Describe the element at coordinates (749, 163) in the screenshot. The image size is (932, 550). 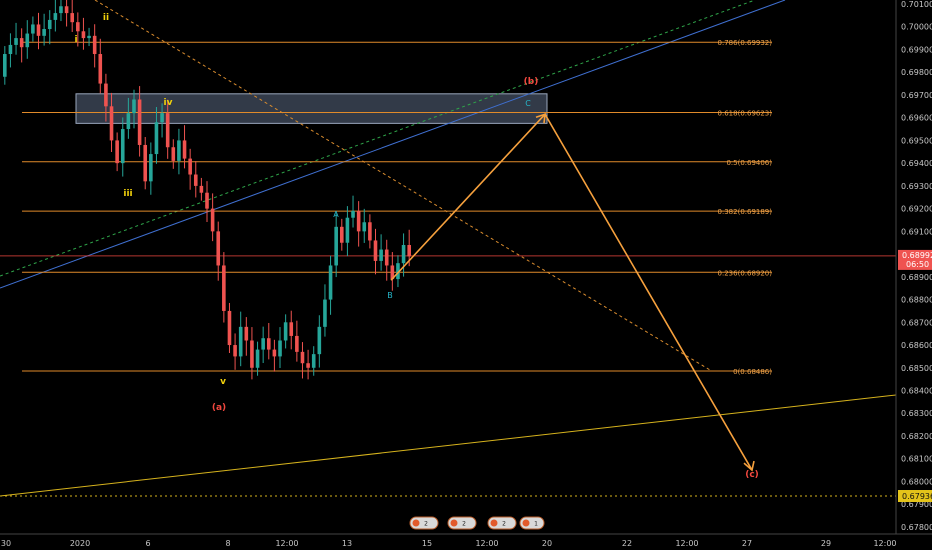
I see `fib-level-label: 0.5(0.69406)` at that location.